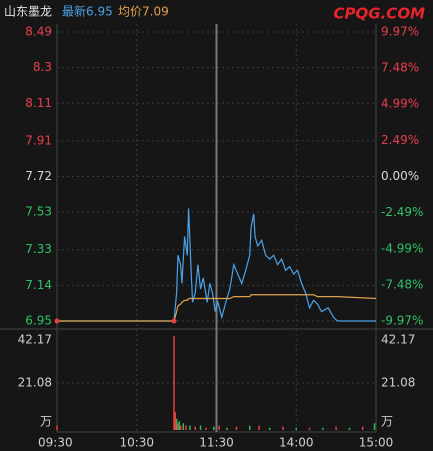  Describe the element at coordinates (380, 14) in the screenshot. I see `watermark: CPQG.COM` at that location.